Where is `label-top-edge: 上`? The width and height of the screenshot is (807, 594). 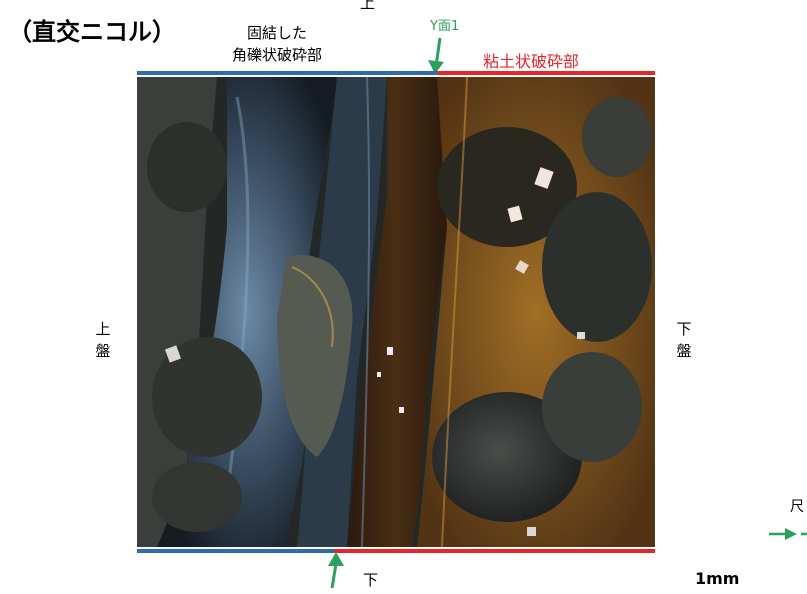 label-top-edge: 上 is located at coordinates (368, 6).